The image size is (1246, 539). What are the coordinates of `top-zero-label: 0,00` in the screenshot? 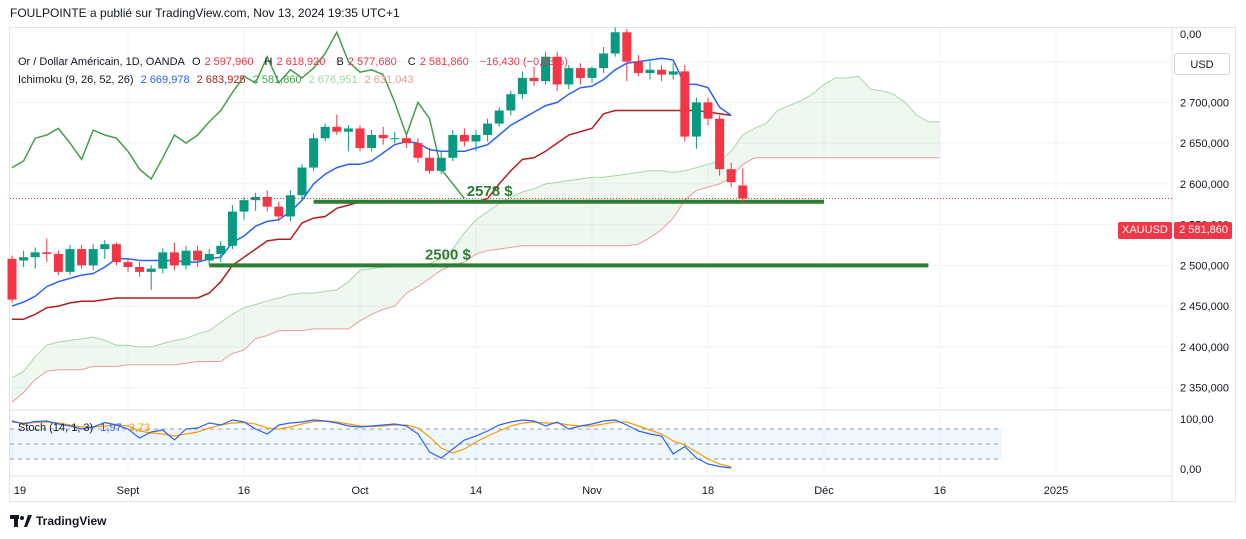 It's located at (1191, 35).